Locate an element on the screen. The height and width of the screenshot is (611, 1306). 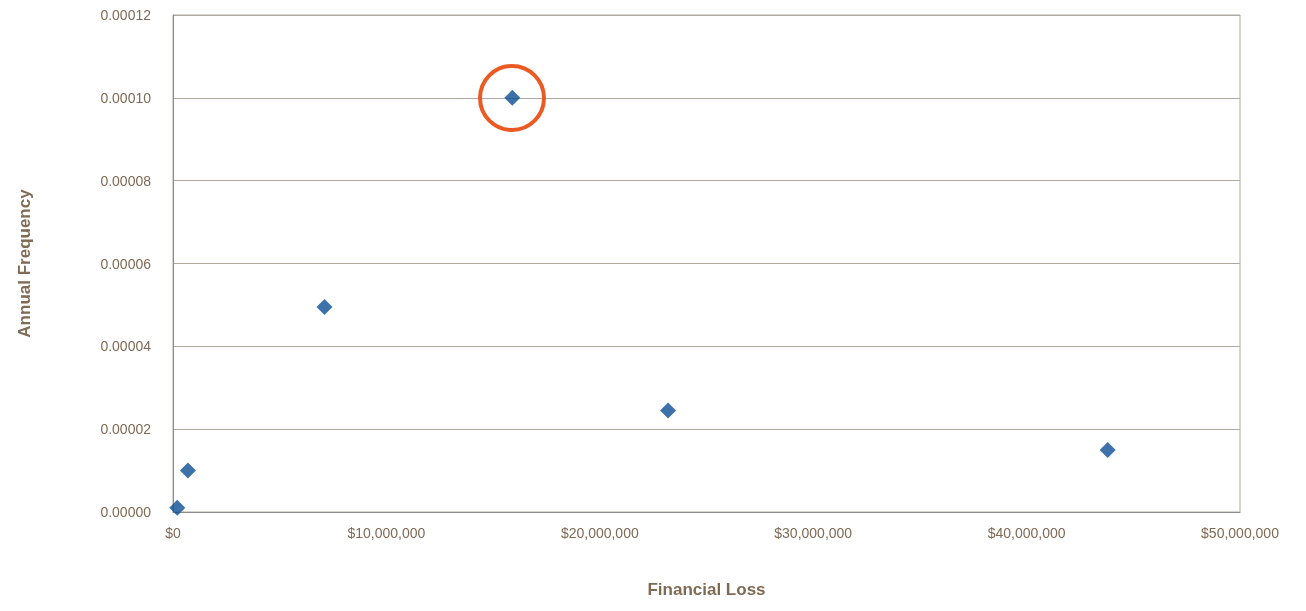
y-tick-label: 0.00012 is located at coordinates (126, 15).